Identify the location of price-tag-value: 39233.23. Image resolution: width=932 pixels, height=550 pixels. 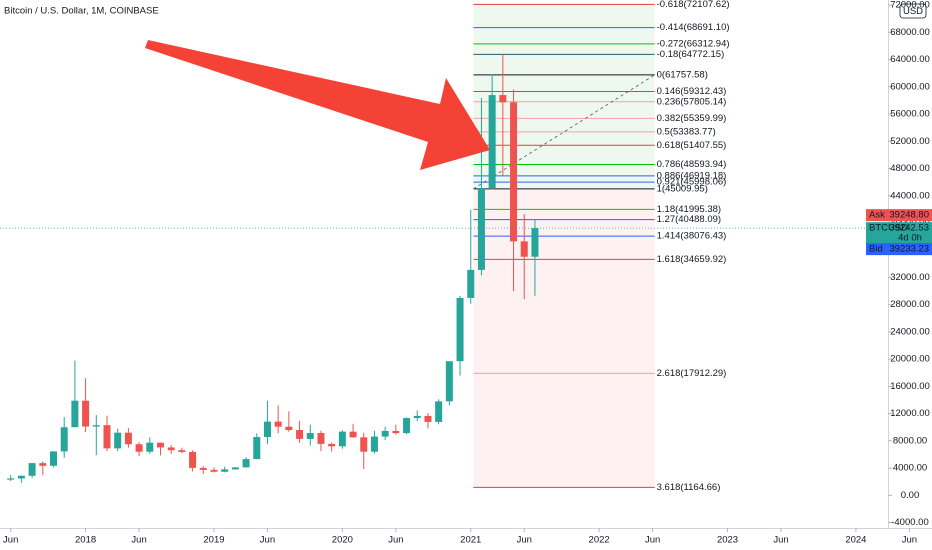
(909, 249).